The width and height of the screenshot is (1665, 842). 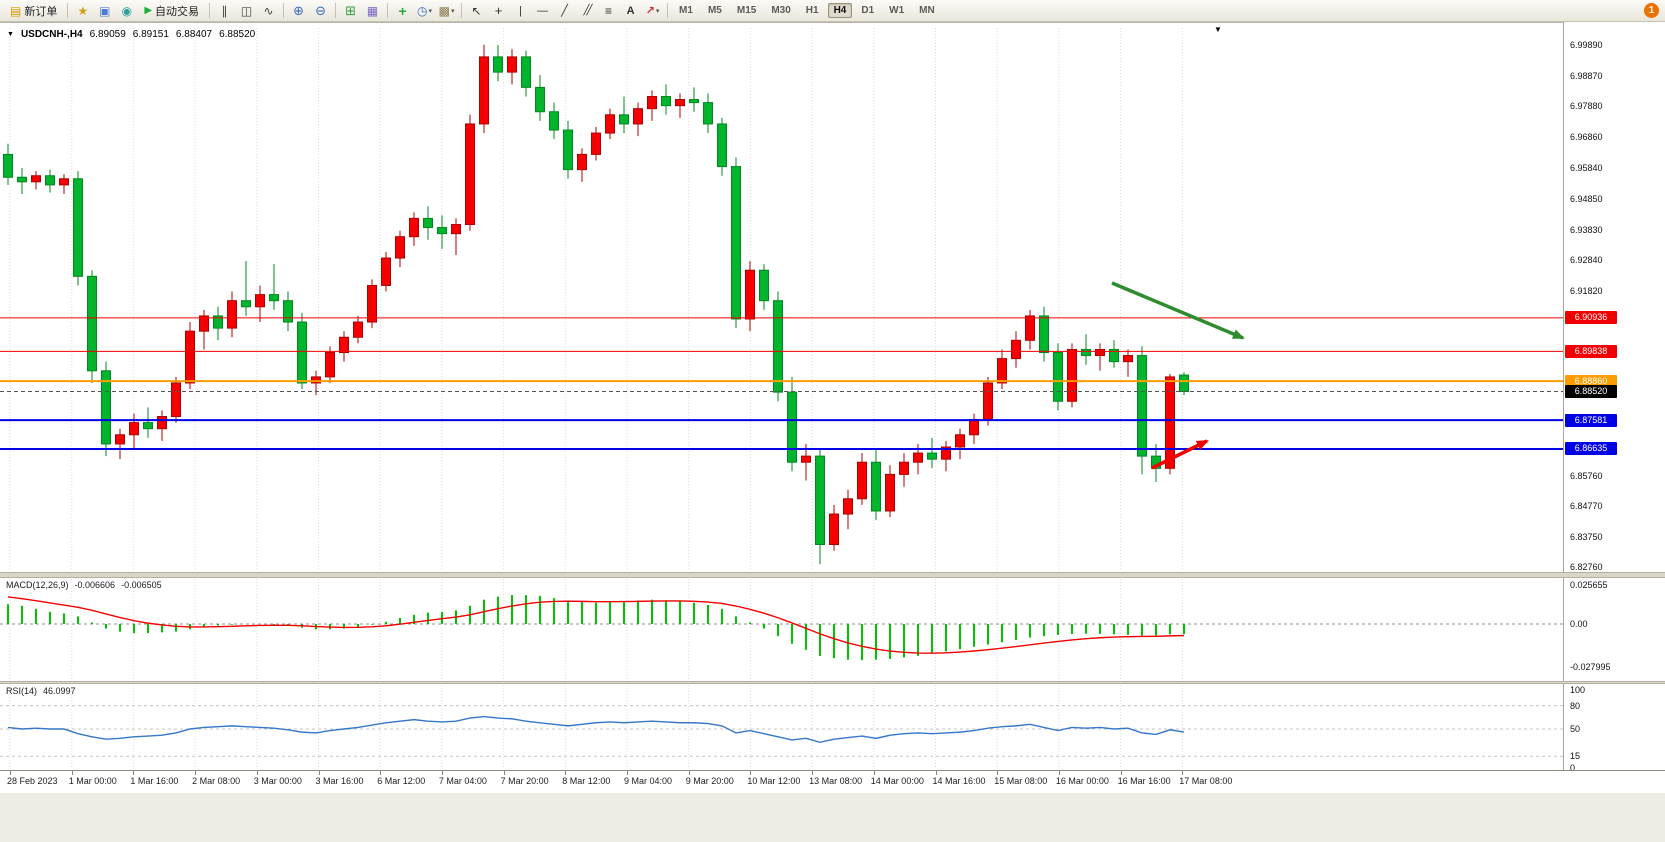 I want to click on vertical-line-icon, so click(x=520, y=11).